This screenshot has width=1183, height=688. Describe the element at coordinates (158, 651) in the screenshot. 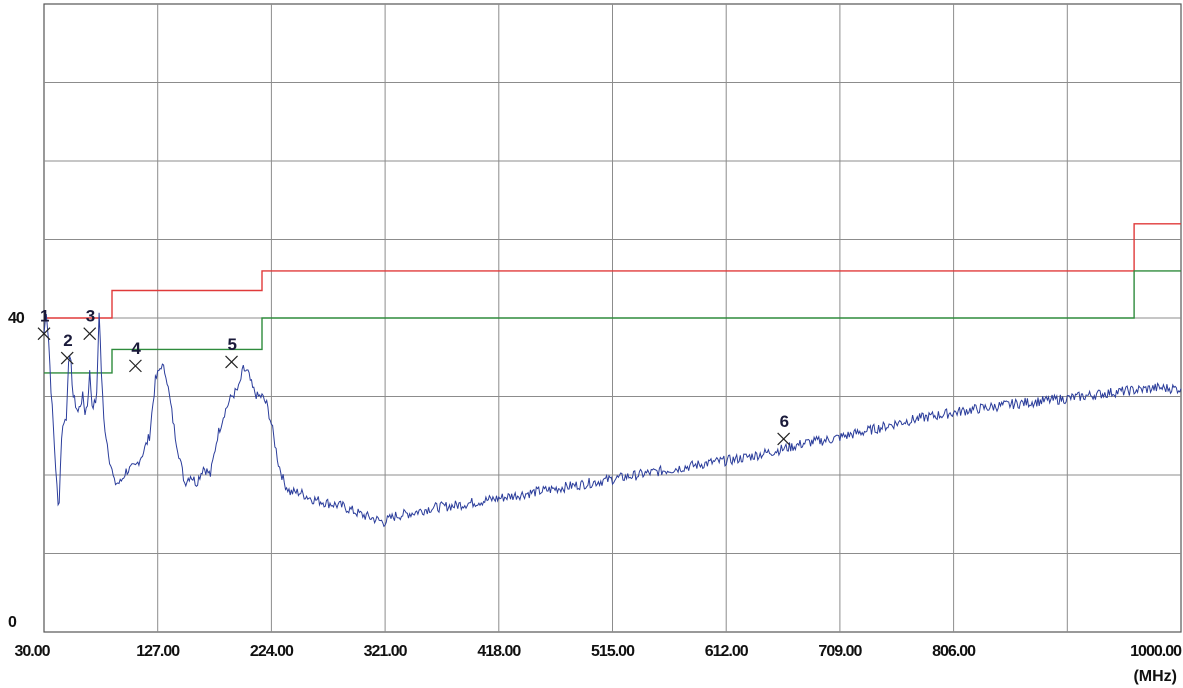

I see `x-tick-label: 127.00` at that location.